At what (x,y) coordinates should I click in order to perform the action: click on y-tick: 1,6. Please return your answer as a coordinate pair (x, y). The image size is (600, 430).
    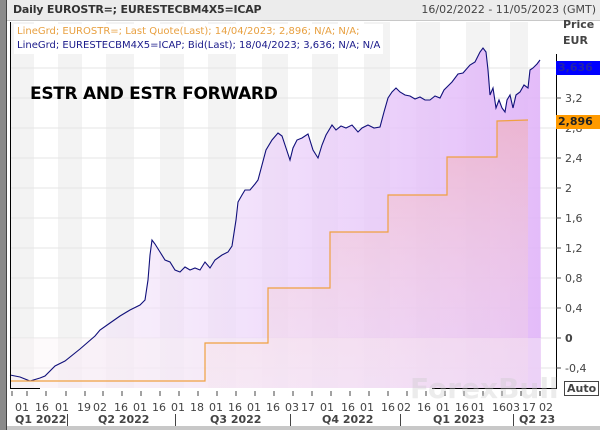
    Looking at the image, I should click on (574, 218).